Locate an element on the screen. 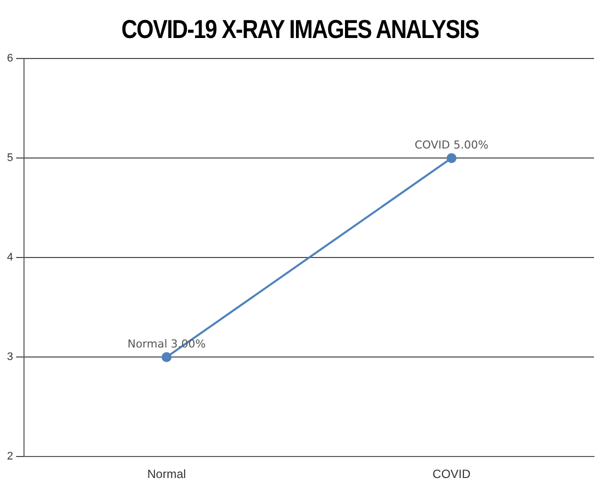  data-label: COVID 5.00% is located at coordinates (451, 145).